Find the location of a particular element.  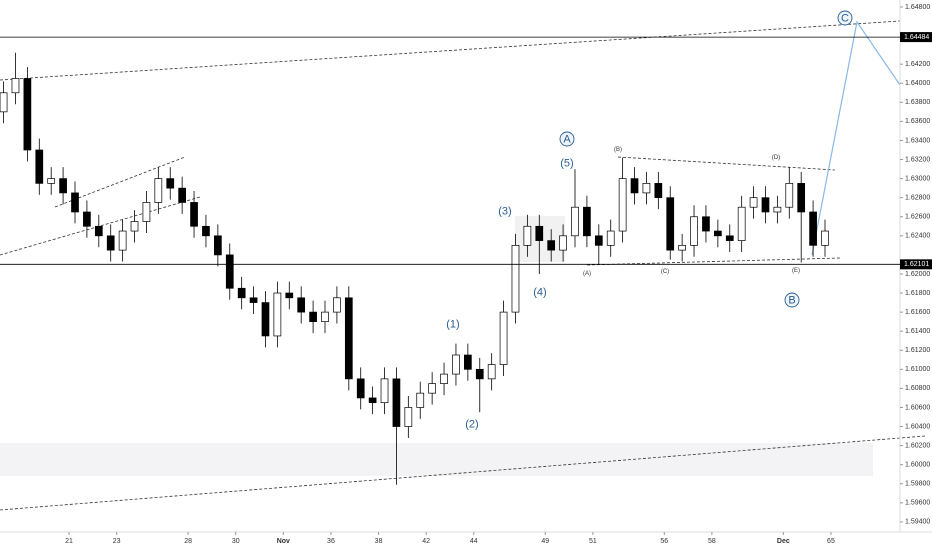

x-tick-label: Nov is located at coordinates (283, 541).